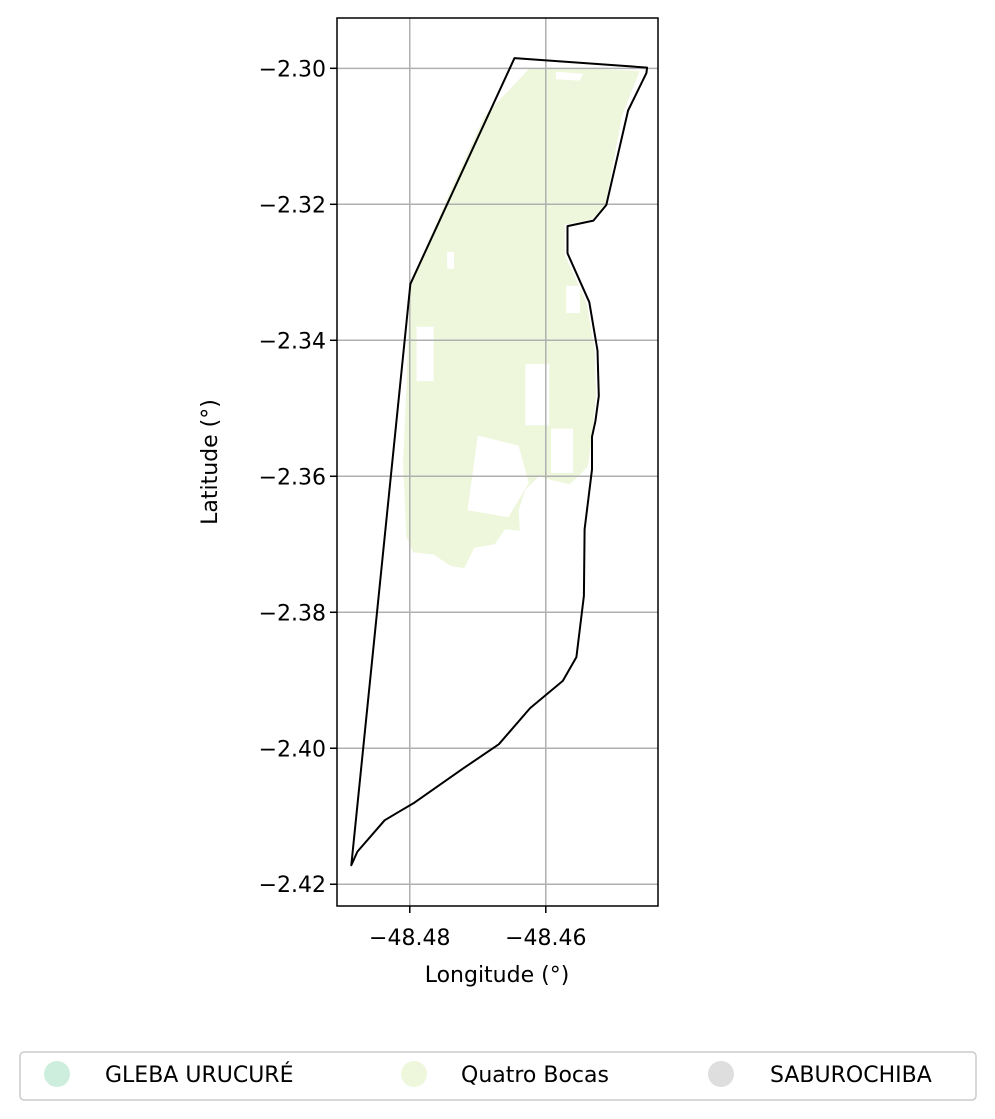  I want to click on x-axis-label: Longitude (°), so click(497, 975).